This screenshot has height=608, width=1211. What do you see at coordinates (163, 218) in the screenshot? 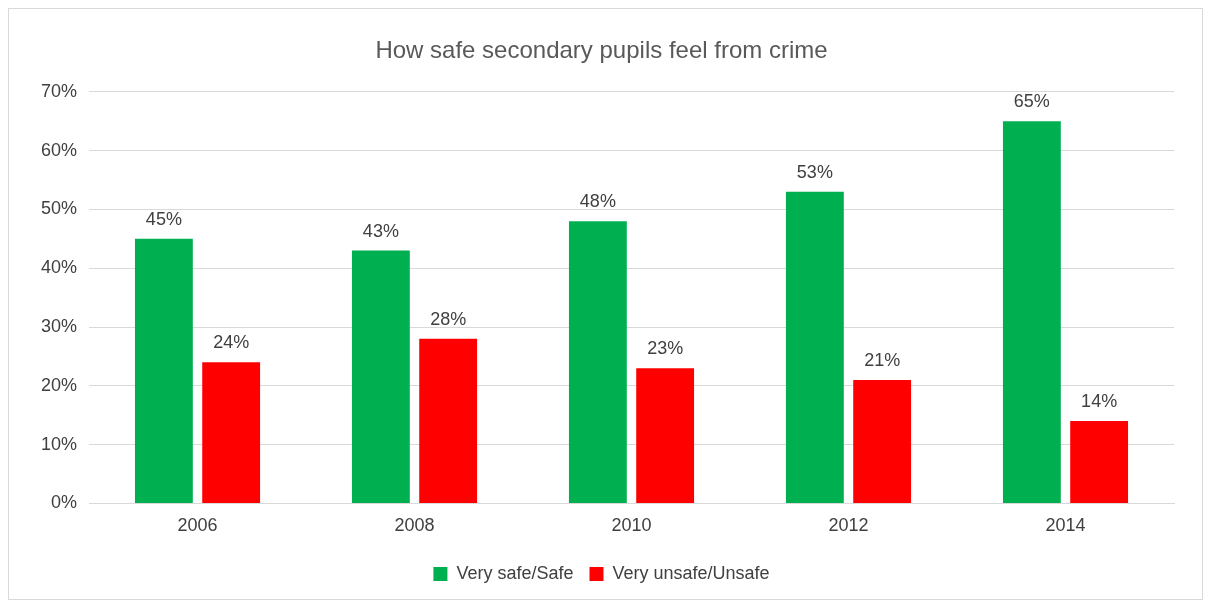
I see `data-label: 45%` at bounding box center [163, 218].